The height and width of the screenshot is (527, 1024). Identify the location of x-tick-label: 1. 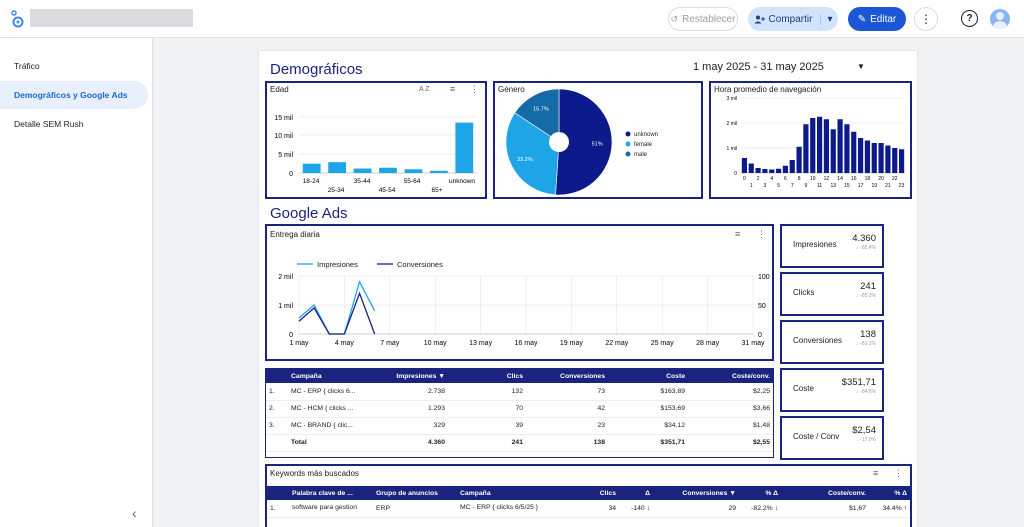
(751, 186).